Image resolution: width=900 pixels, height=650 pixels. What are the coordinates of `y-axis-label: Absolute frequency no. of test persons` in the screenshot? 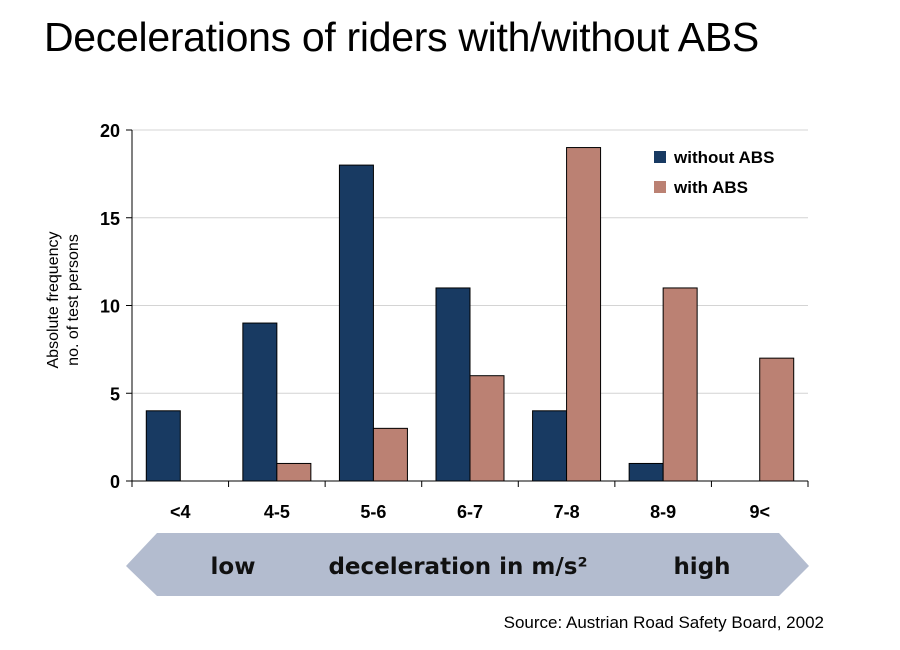 It's located at (63, 300).